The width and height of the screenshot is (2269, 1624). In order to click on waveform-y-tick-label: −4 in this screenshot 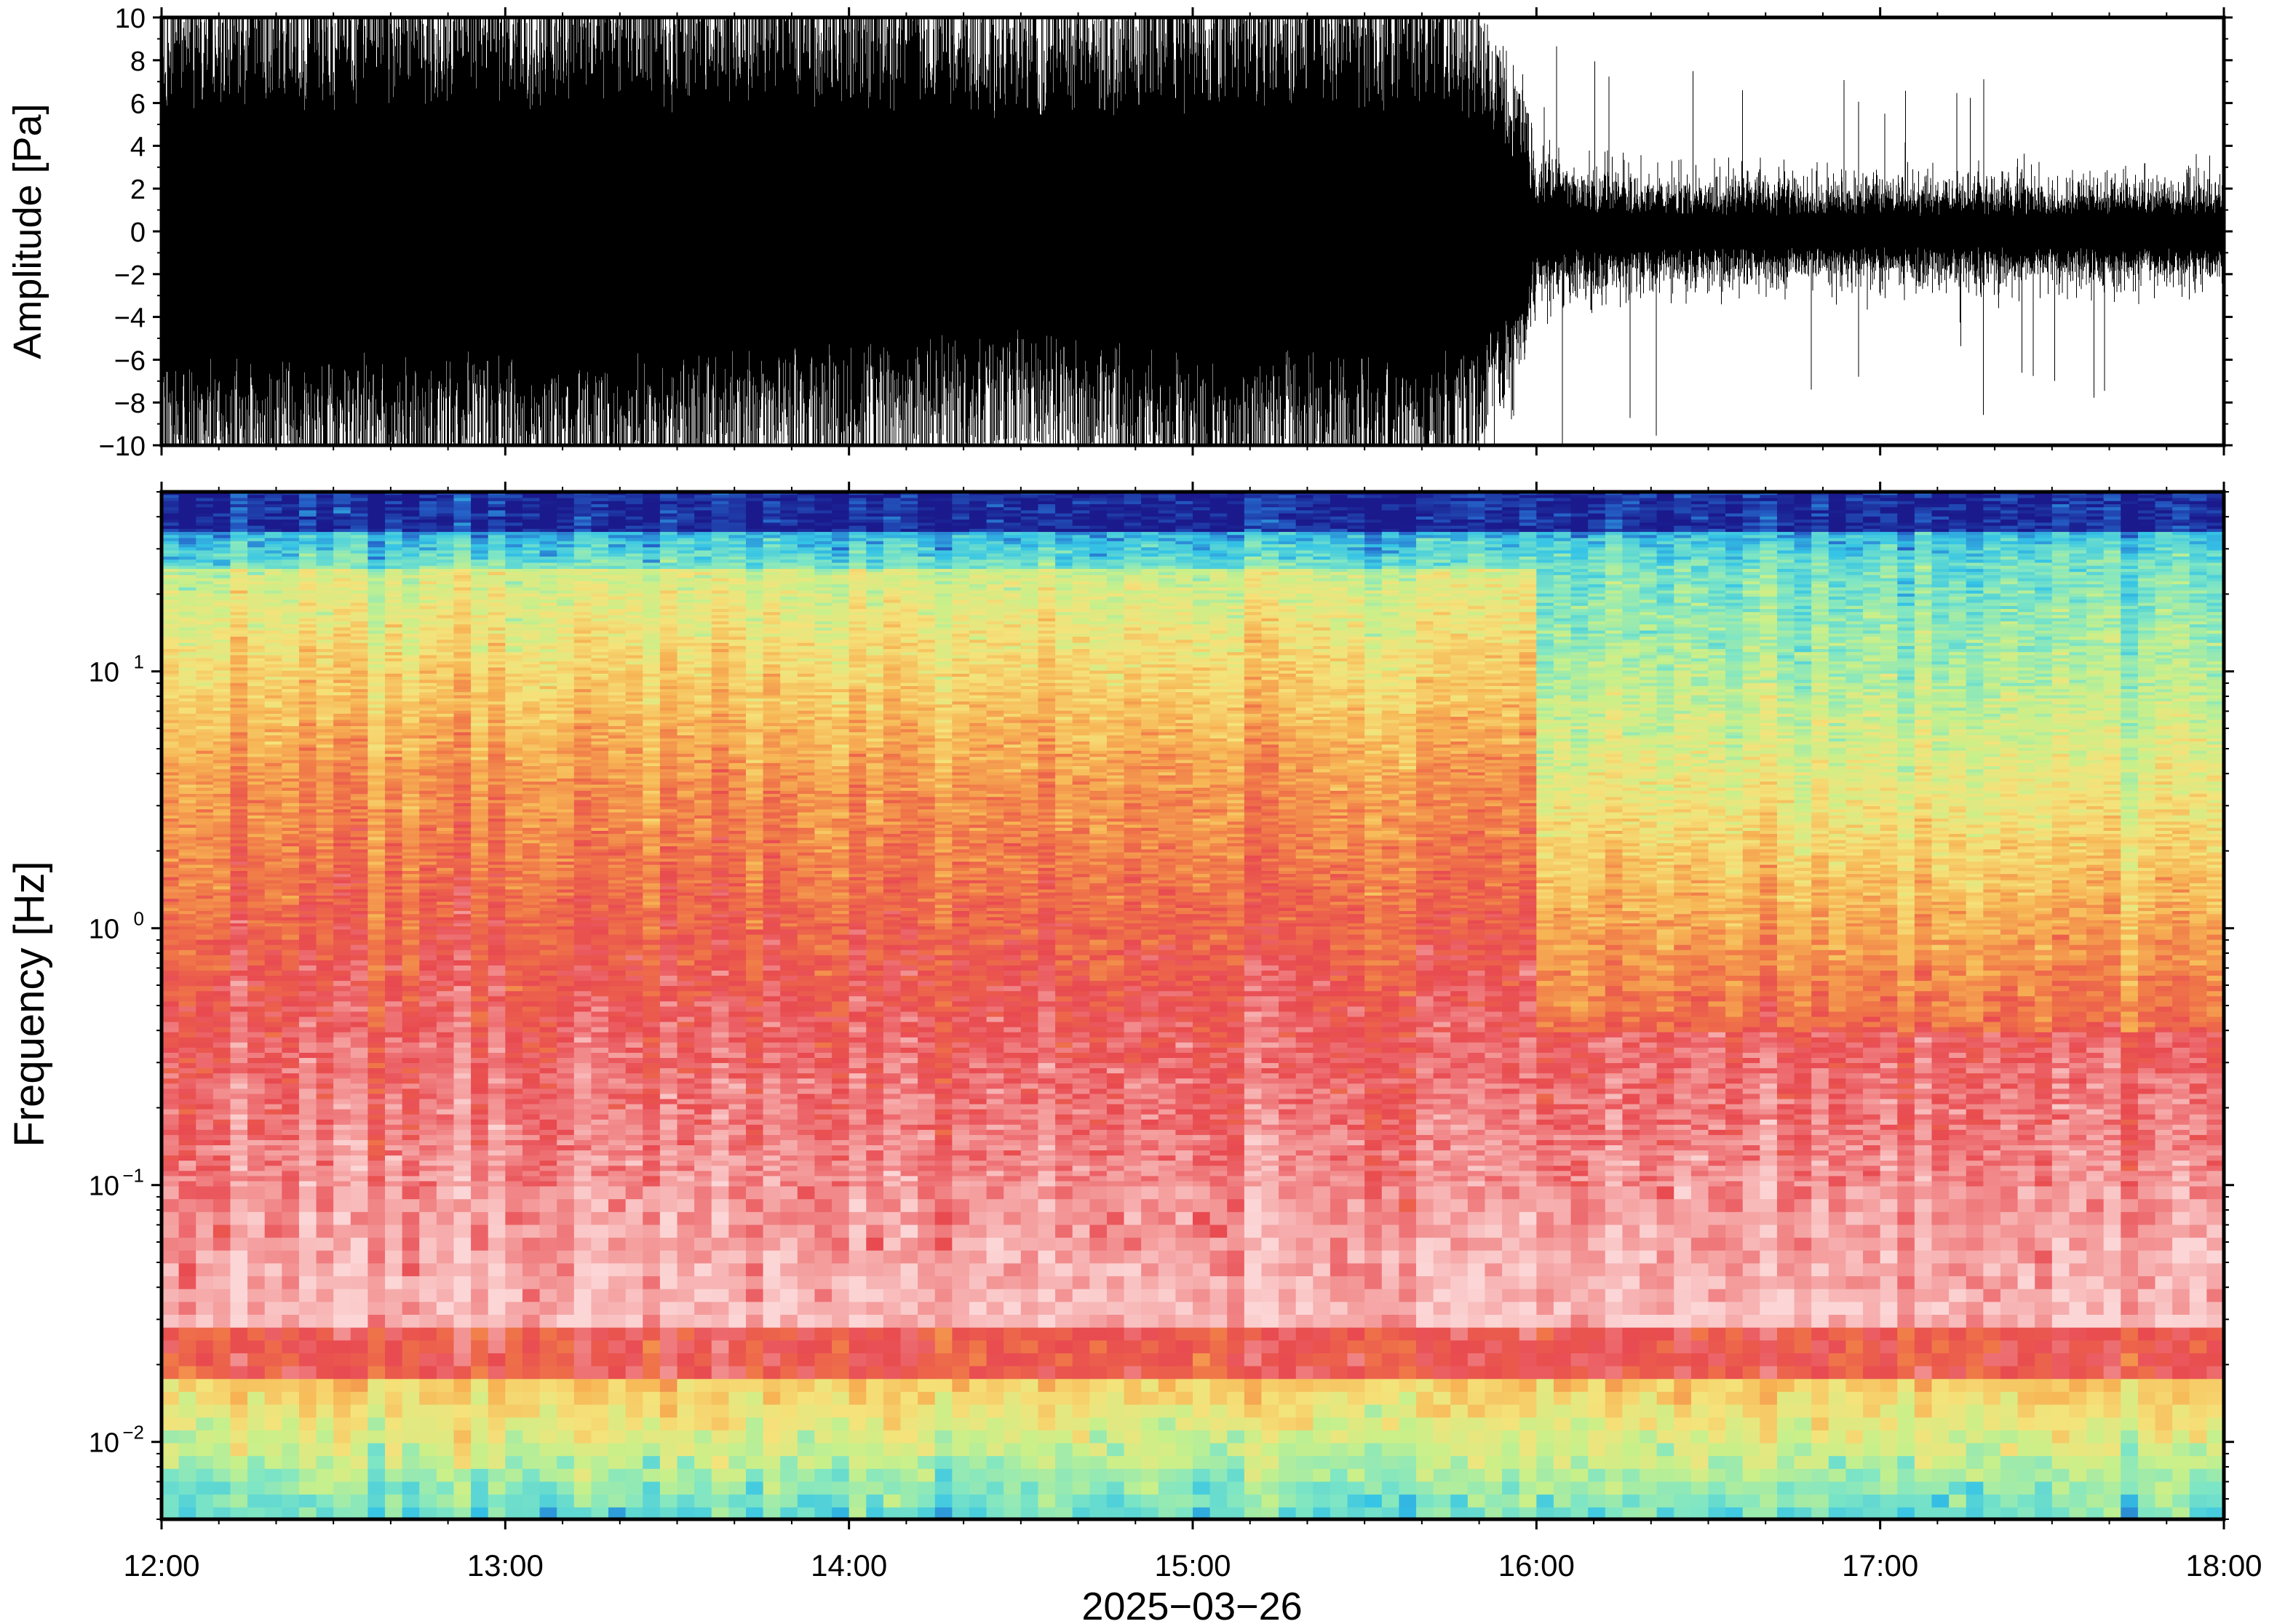, I will do `click(130, 318)`.